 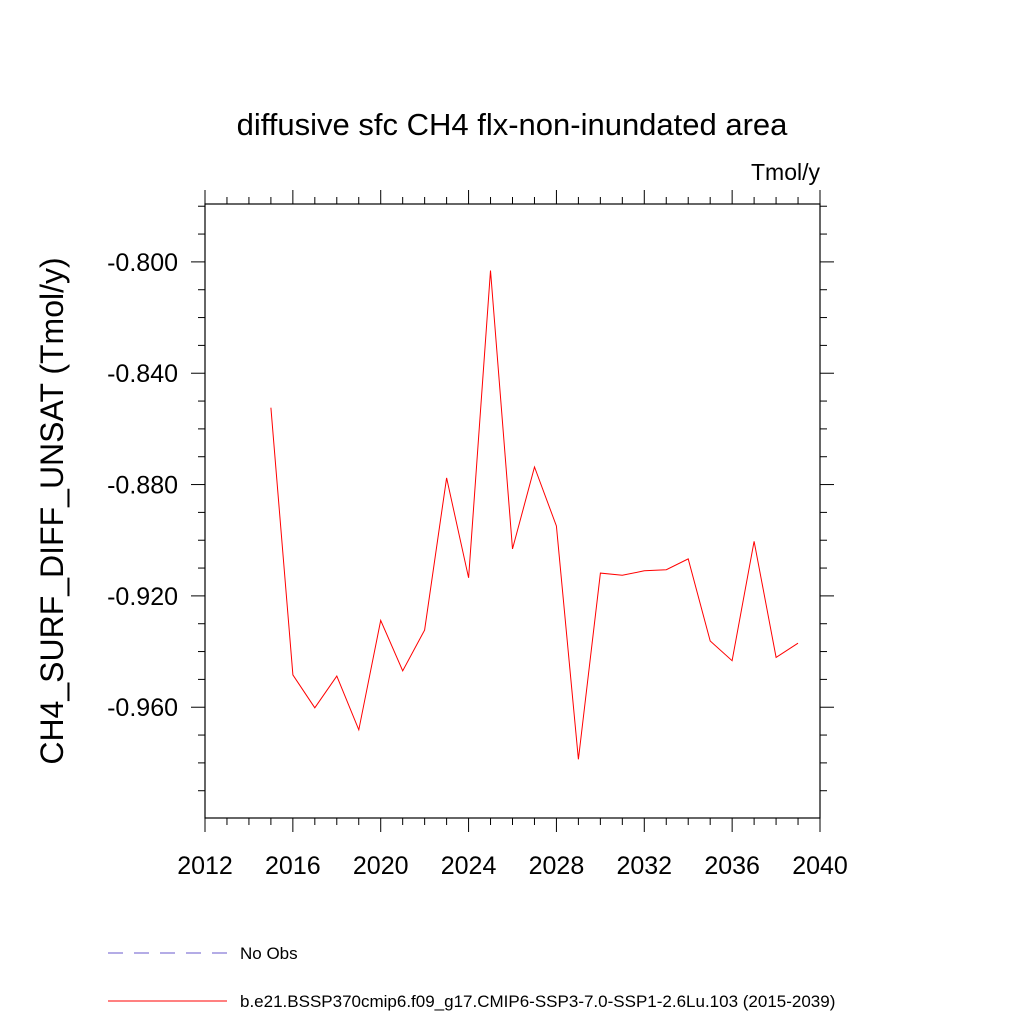 I want to click on x-tick-label: 2024, so click(x=469, y=866).